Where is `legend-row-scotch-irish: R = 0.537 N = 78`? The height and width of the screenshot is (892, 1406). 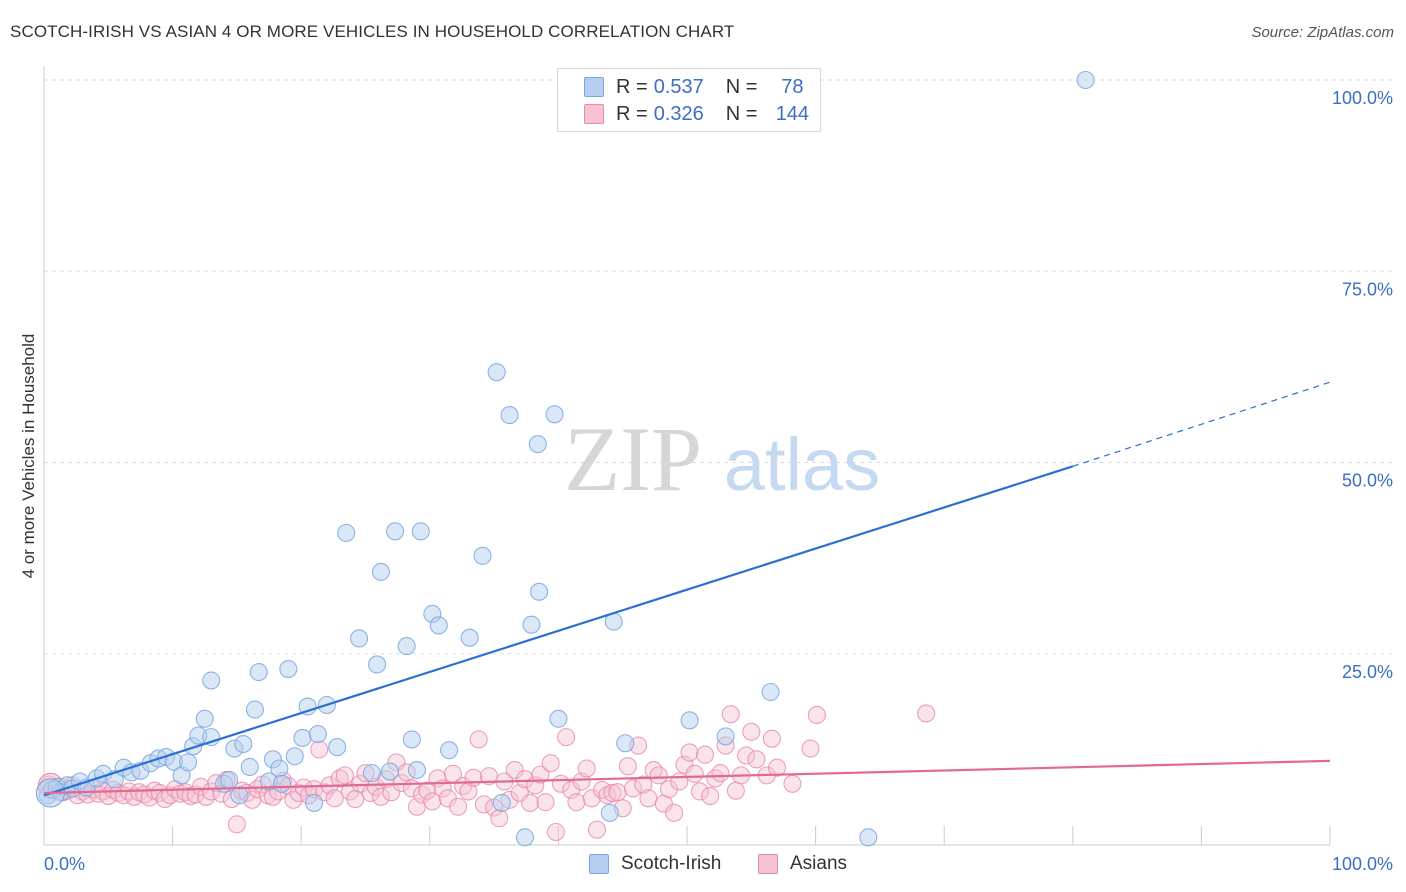 legend-row-scotch-irish: R = 0.537 N = 78 is located at coordinates (700, 87).